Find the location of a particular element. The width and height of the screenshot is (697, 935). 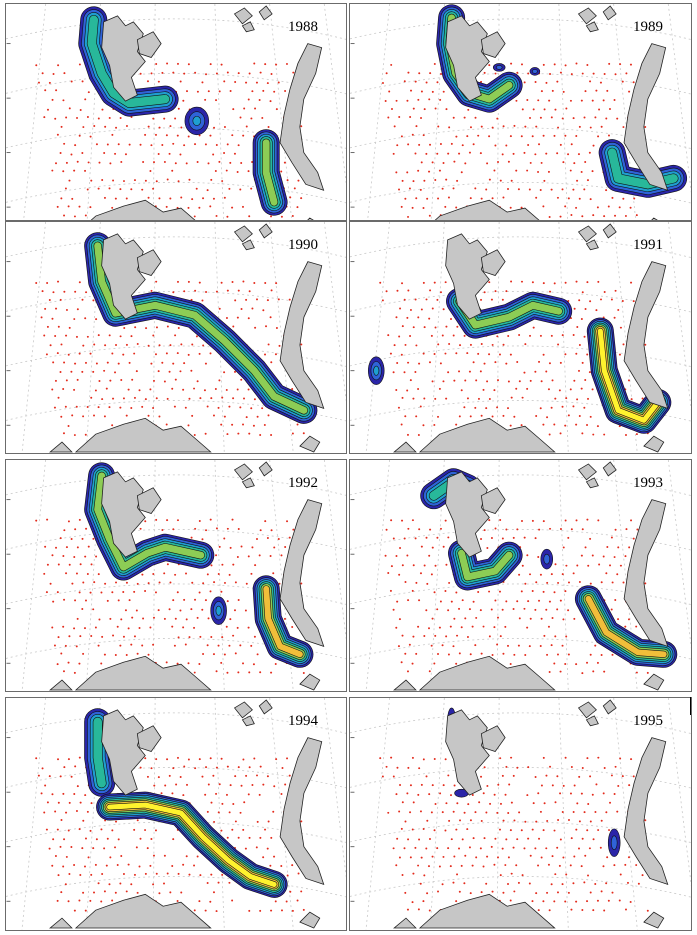

mainland-coast is located at coordinates (487, 435).